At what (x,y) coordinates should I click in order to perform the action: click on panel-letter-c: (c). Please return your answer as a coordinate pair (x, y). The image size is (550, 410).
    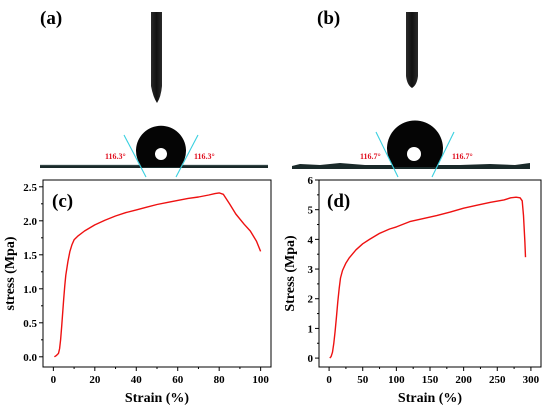
    Looking at the image, I should click on (62, 201).